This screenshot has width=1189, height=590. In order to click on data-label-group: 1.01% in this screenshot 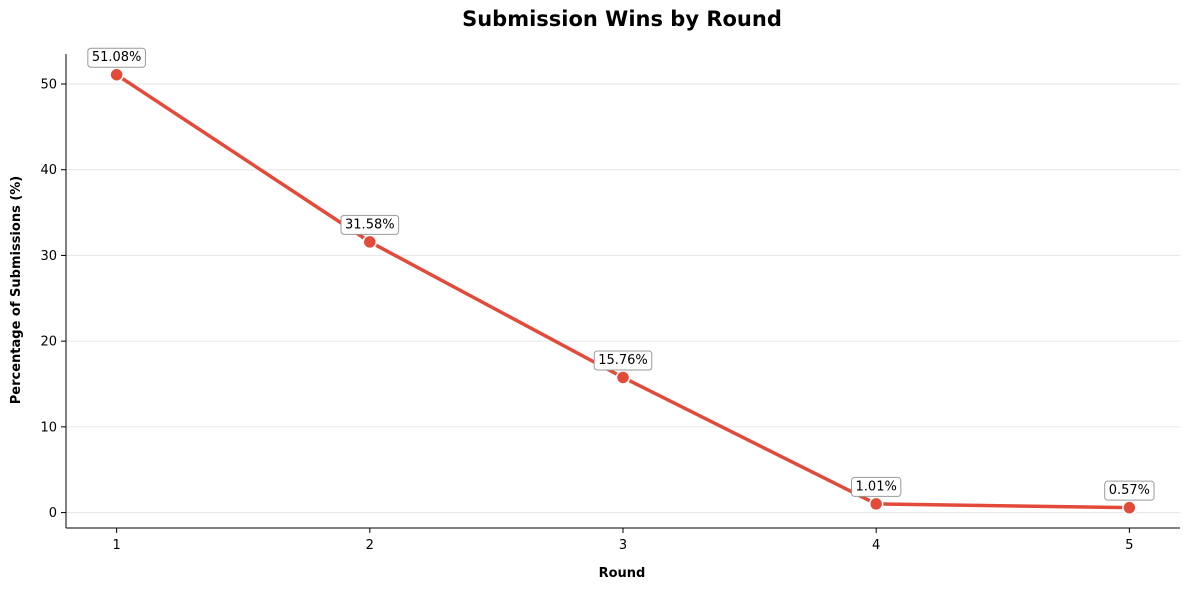, I will do `click(876, 486)`.